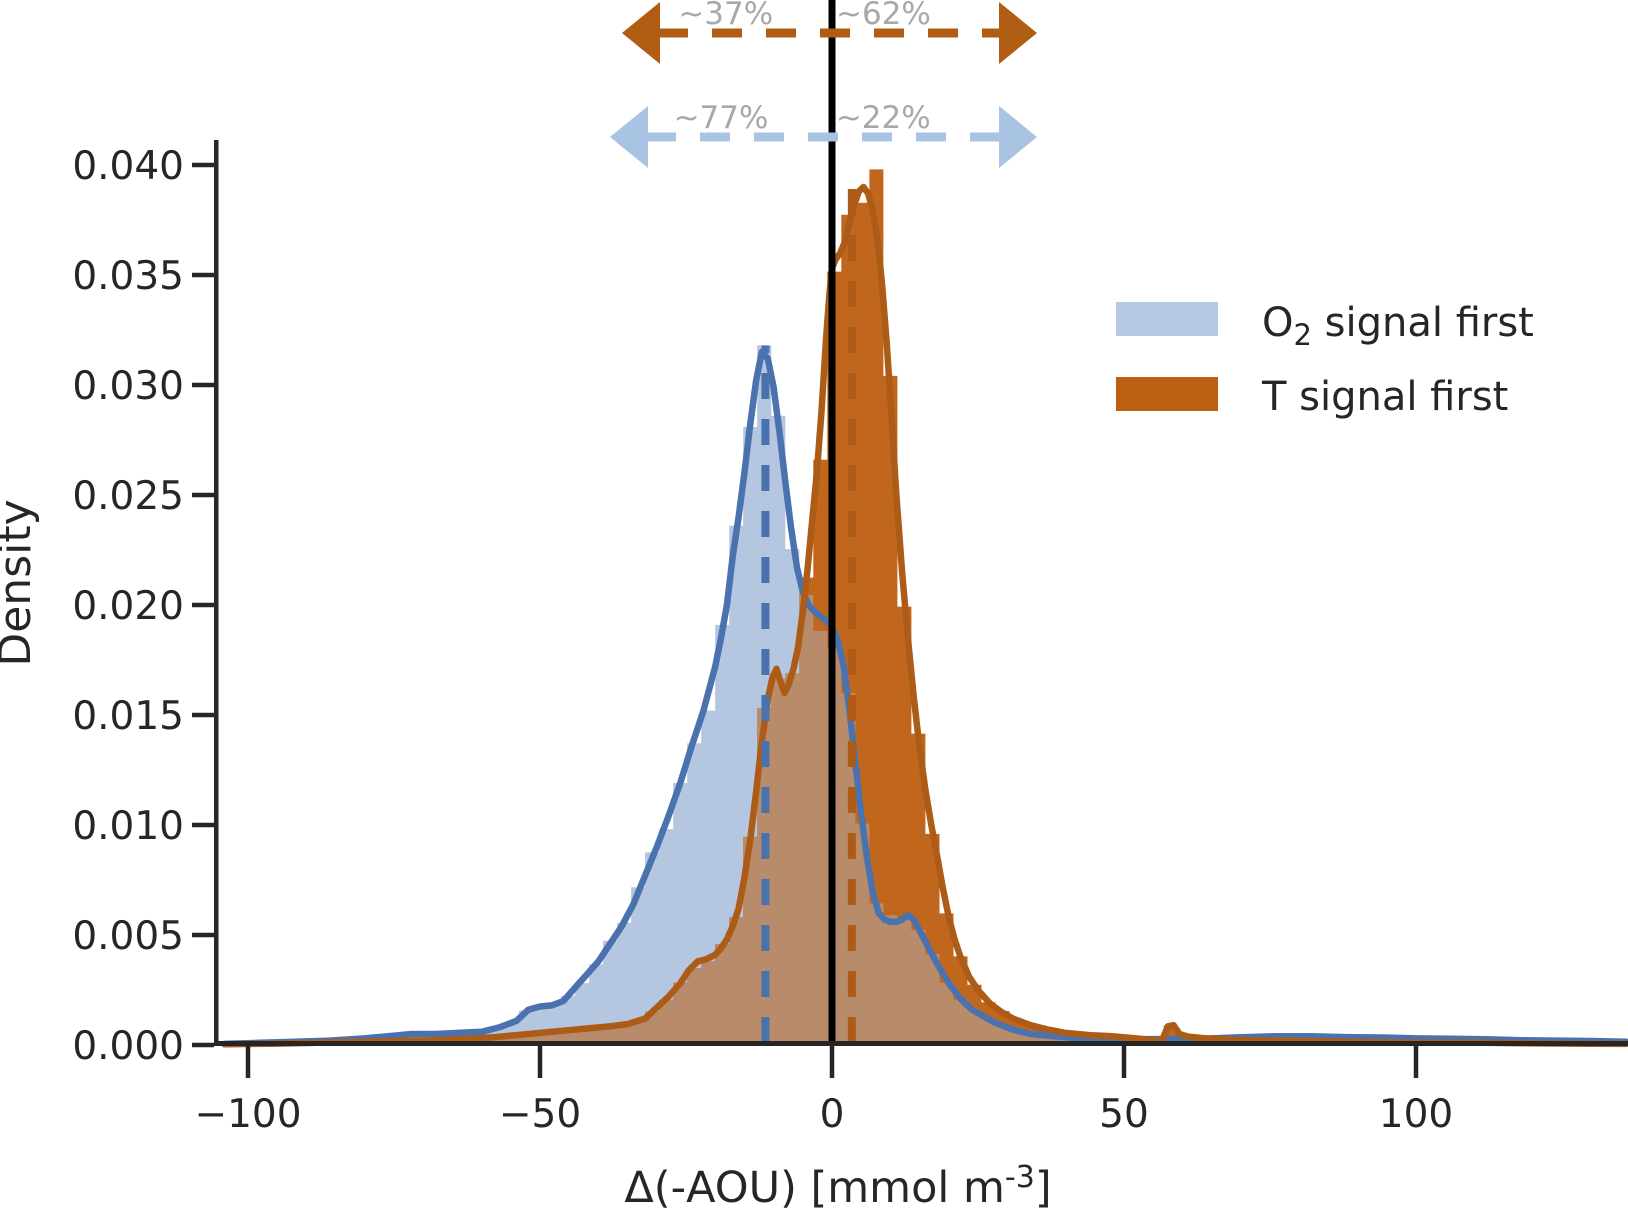 Image resolution: width=1628 pixels, height=1215 pixels. I want to click on x-tick-label-0: −100, so click(247, 1114).